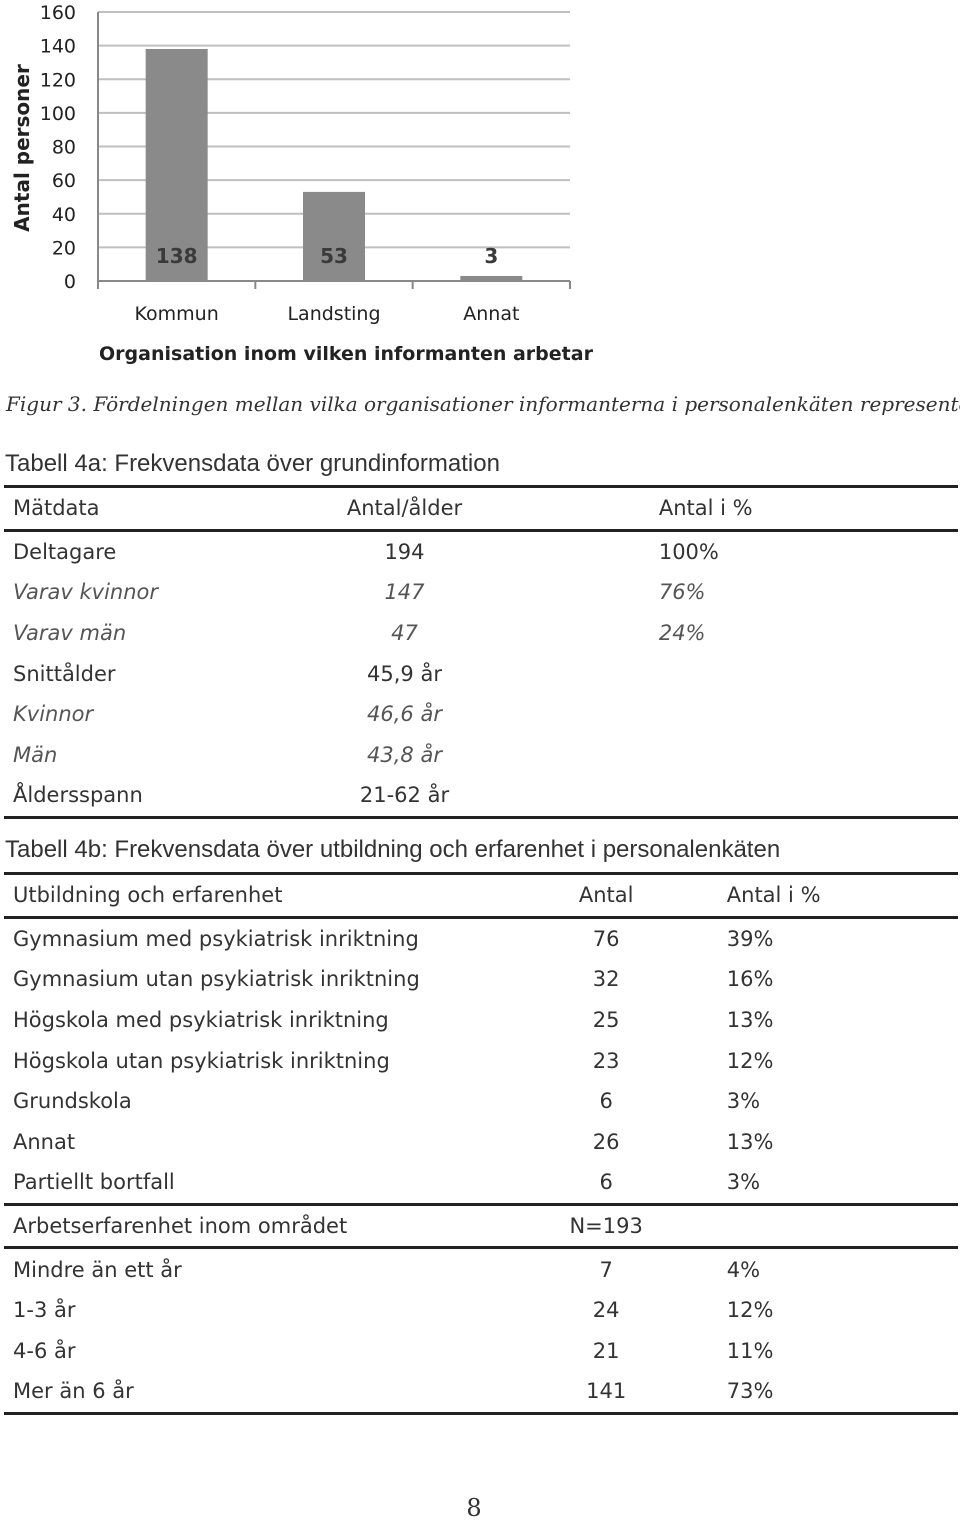  I want to click on table-cell: 147, so click(404, 592).